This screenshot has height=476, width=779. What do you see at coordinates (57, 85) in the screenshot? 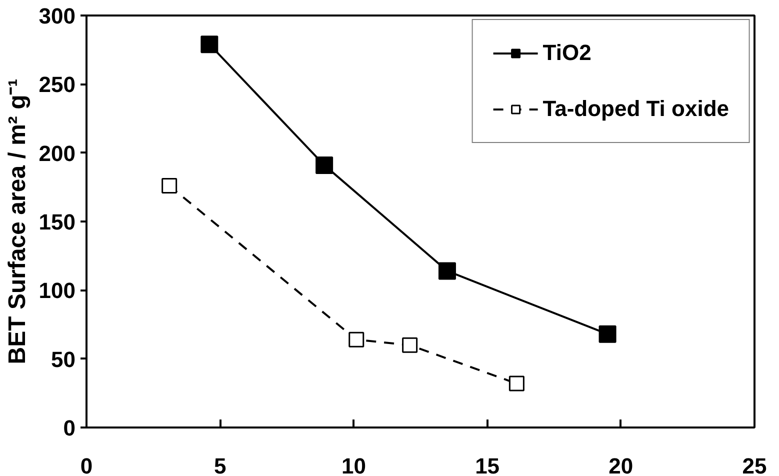
I see `y-tick-label: 250` at bounding box center [57, 85].